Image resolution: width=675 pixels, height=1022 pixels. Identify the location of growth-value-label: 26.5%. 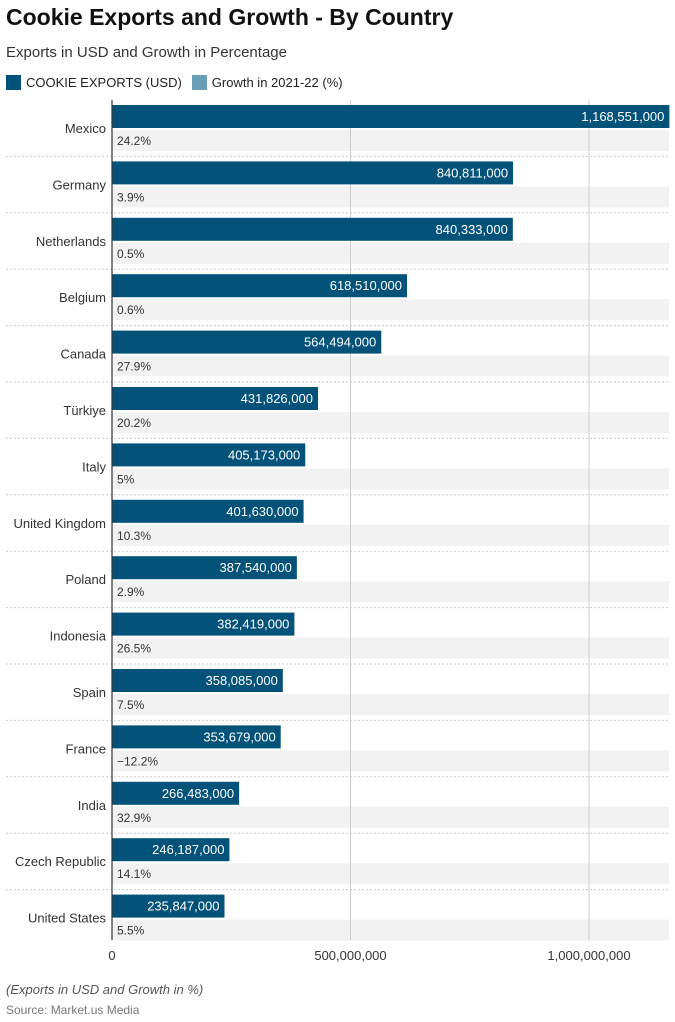
(134, 649).